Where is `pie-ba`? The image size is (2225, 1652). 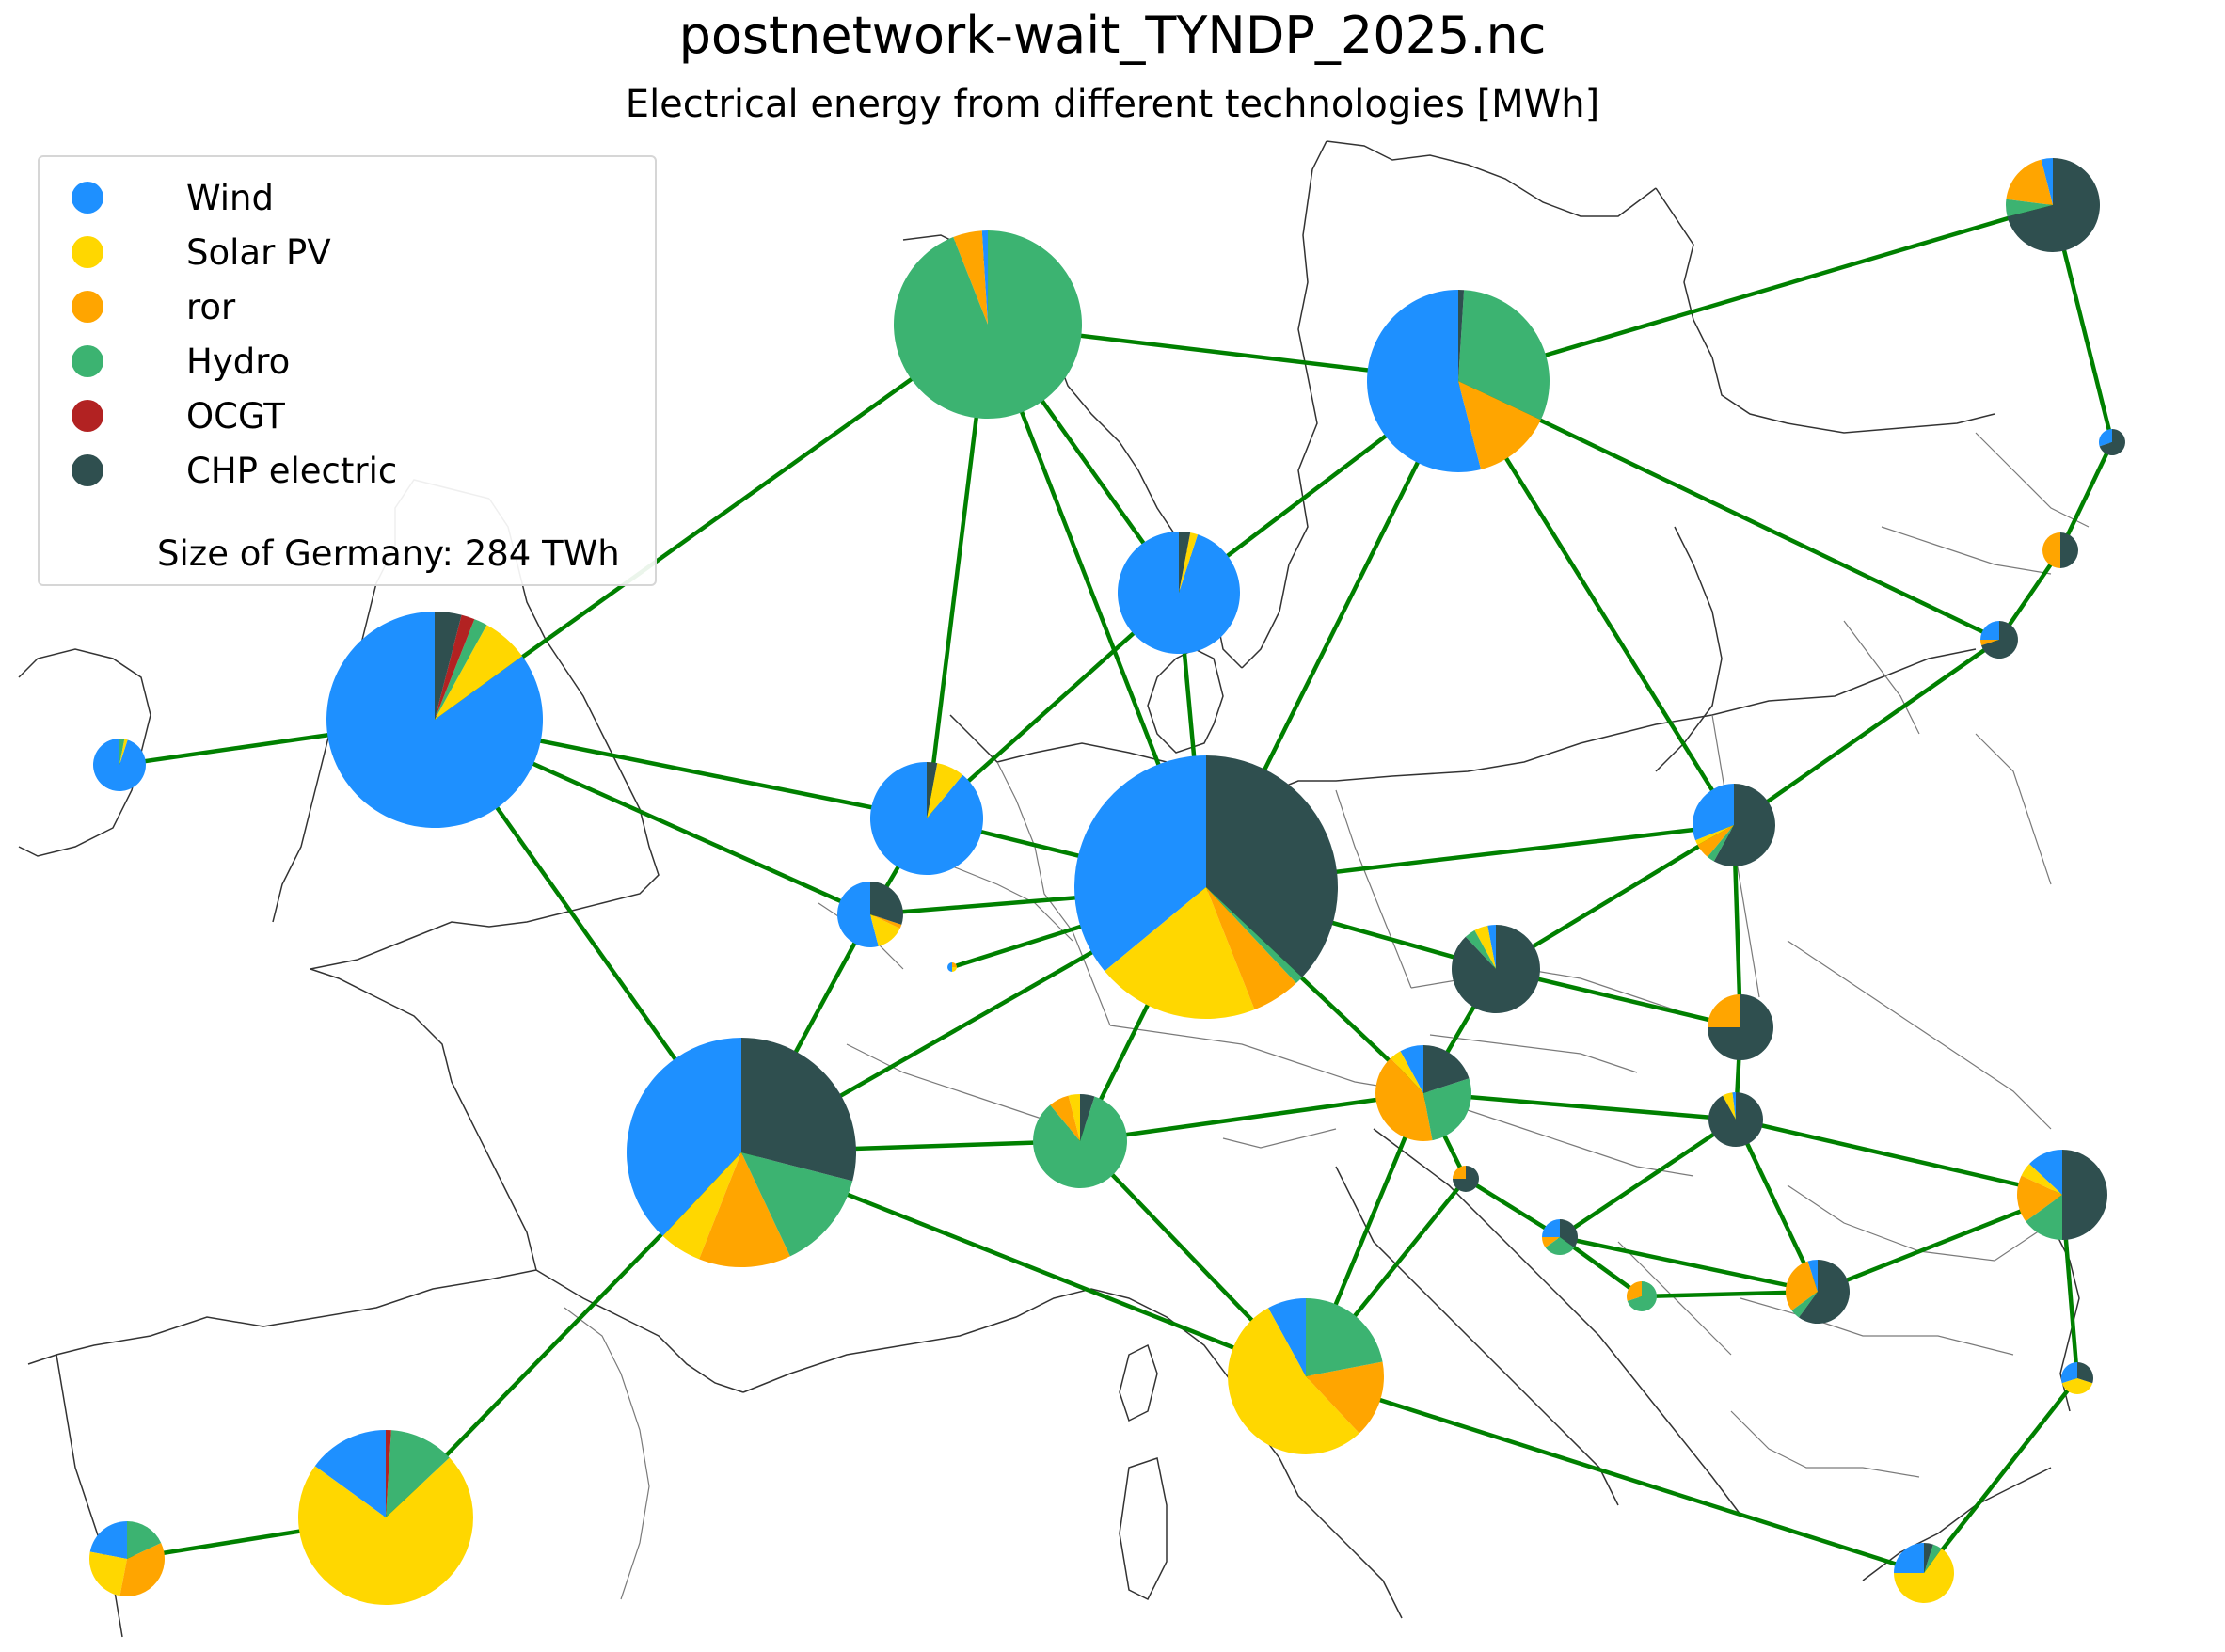 pie-ba is located at coordinates (1642, 1296).